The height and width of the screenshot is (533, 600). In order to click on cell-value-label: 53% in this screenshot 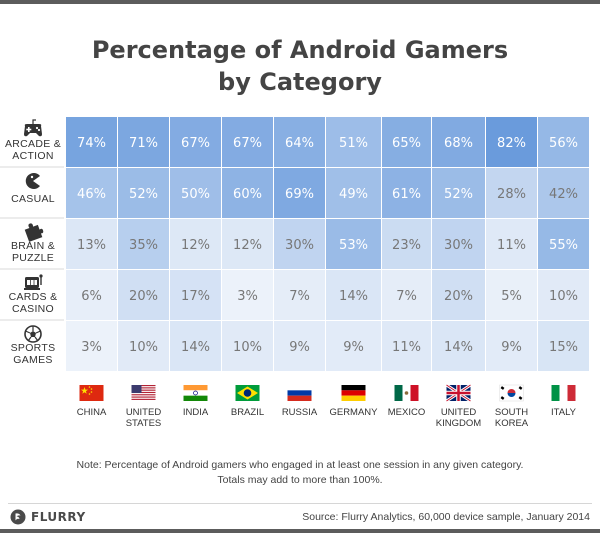, I will do `click(353, 245)`.